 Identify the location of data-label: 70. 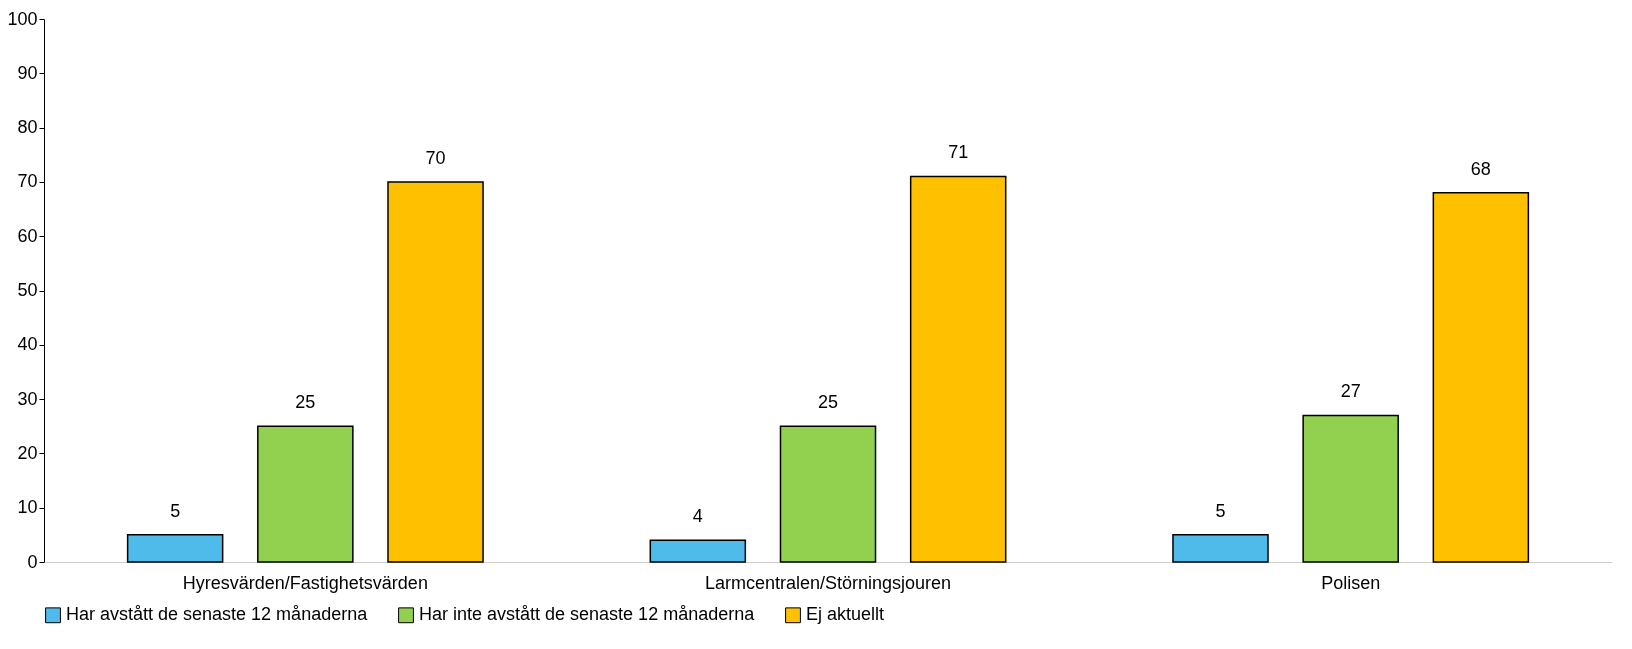
(435, 157).